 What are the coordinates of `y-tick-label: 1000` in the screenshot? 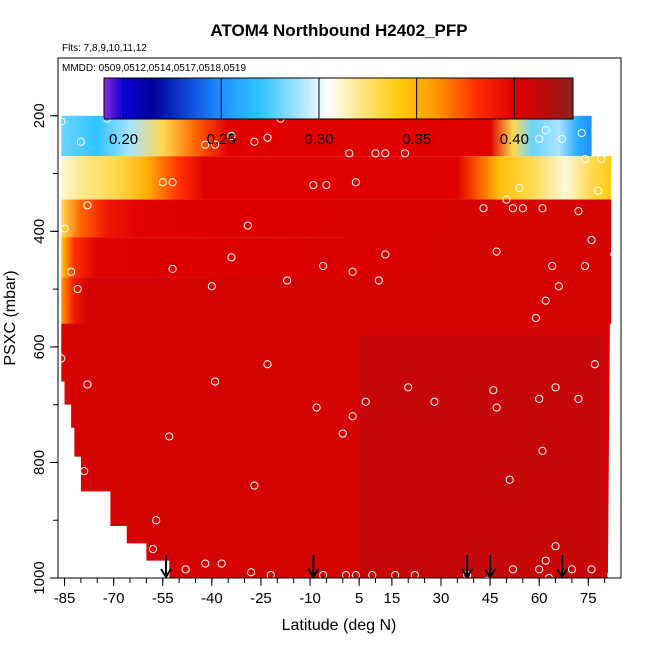 It's located at (39, 577).